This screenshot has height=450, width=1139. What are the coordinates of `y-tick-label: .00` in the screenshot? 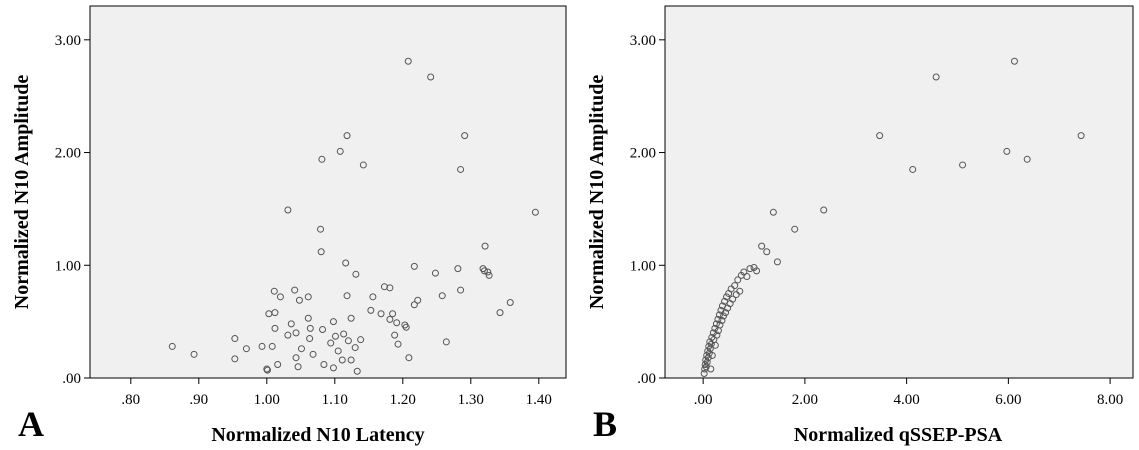 It's located at (646, 379).